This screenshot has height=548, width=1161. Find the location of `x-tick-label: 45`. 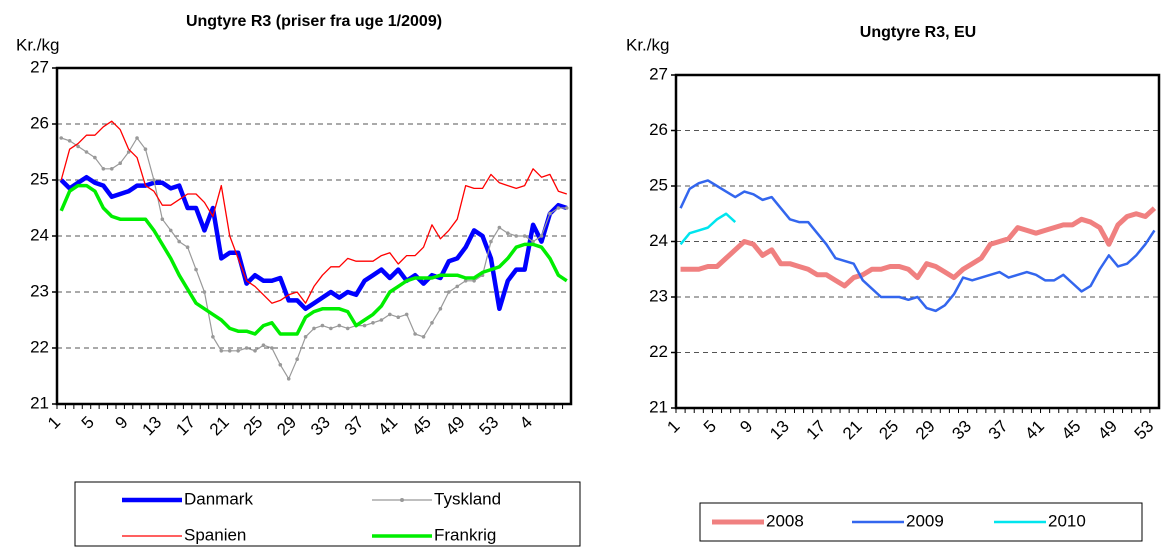

x-tick-label: 45 is located at coordinates (421, 426).